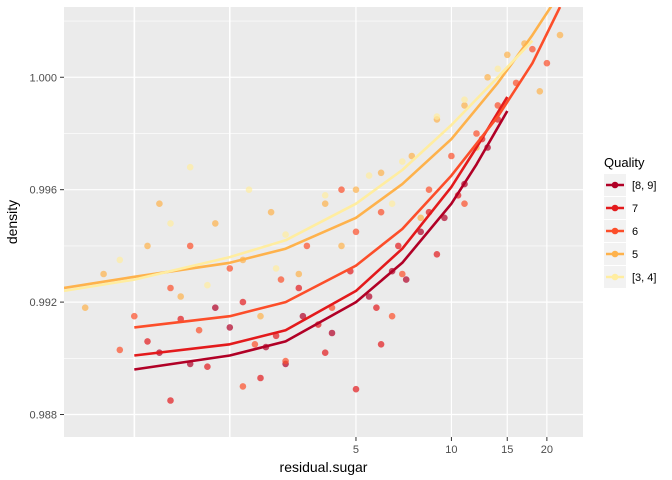  Describe the element at coordinates (624, 162) in the screenshot. I see `legend-title: Quality` at that location.